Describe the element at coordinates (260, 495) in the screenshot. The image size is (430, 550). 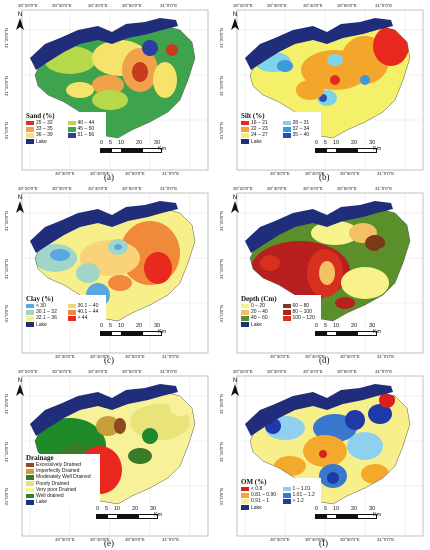
I see `legend-item: 0.81 – 0.90` at that location.